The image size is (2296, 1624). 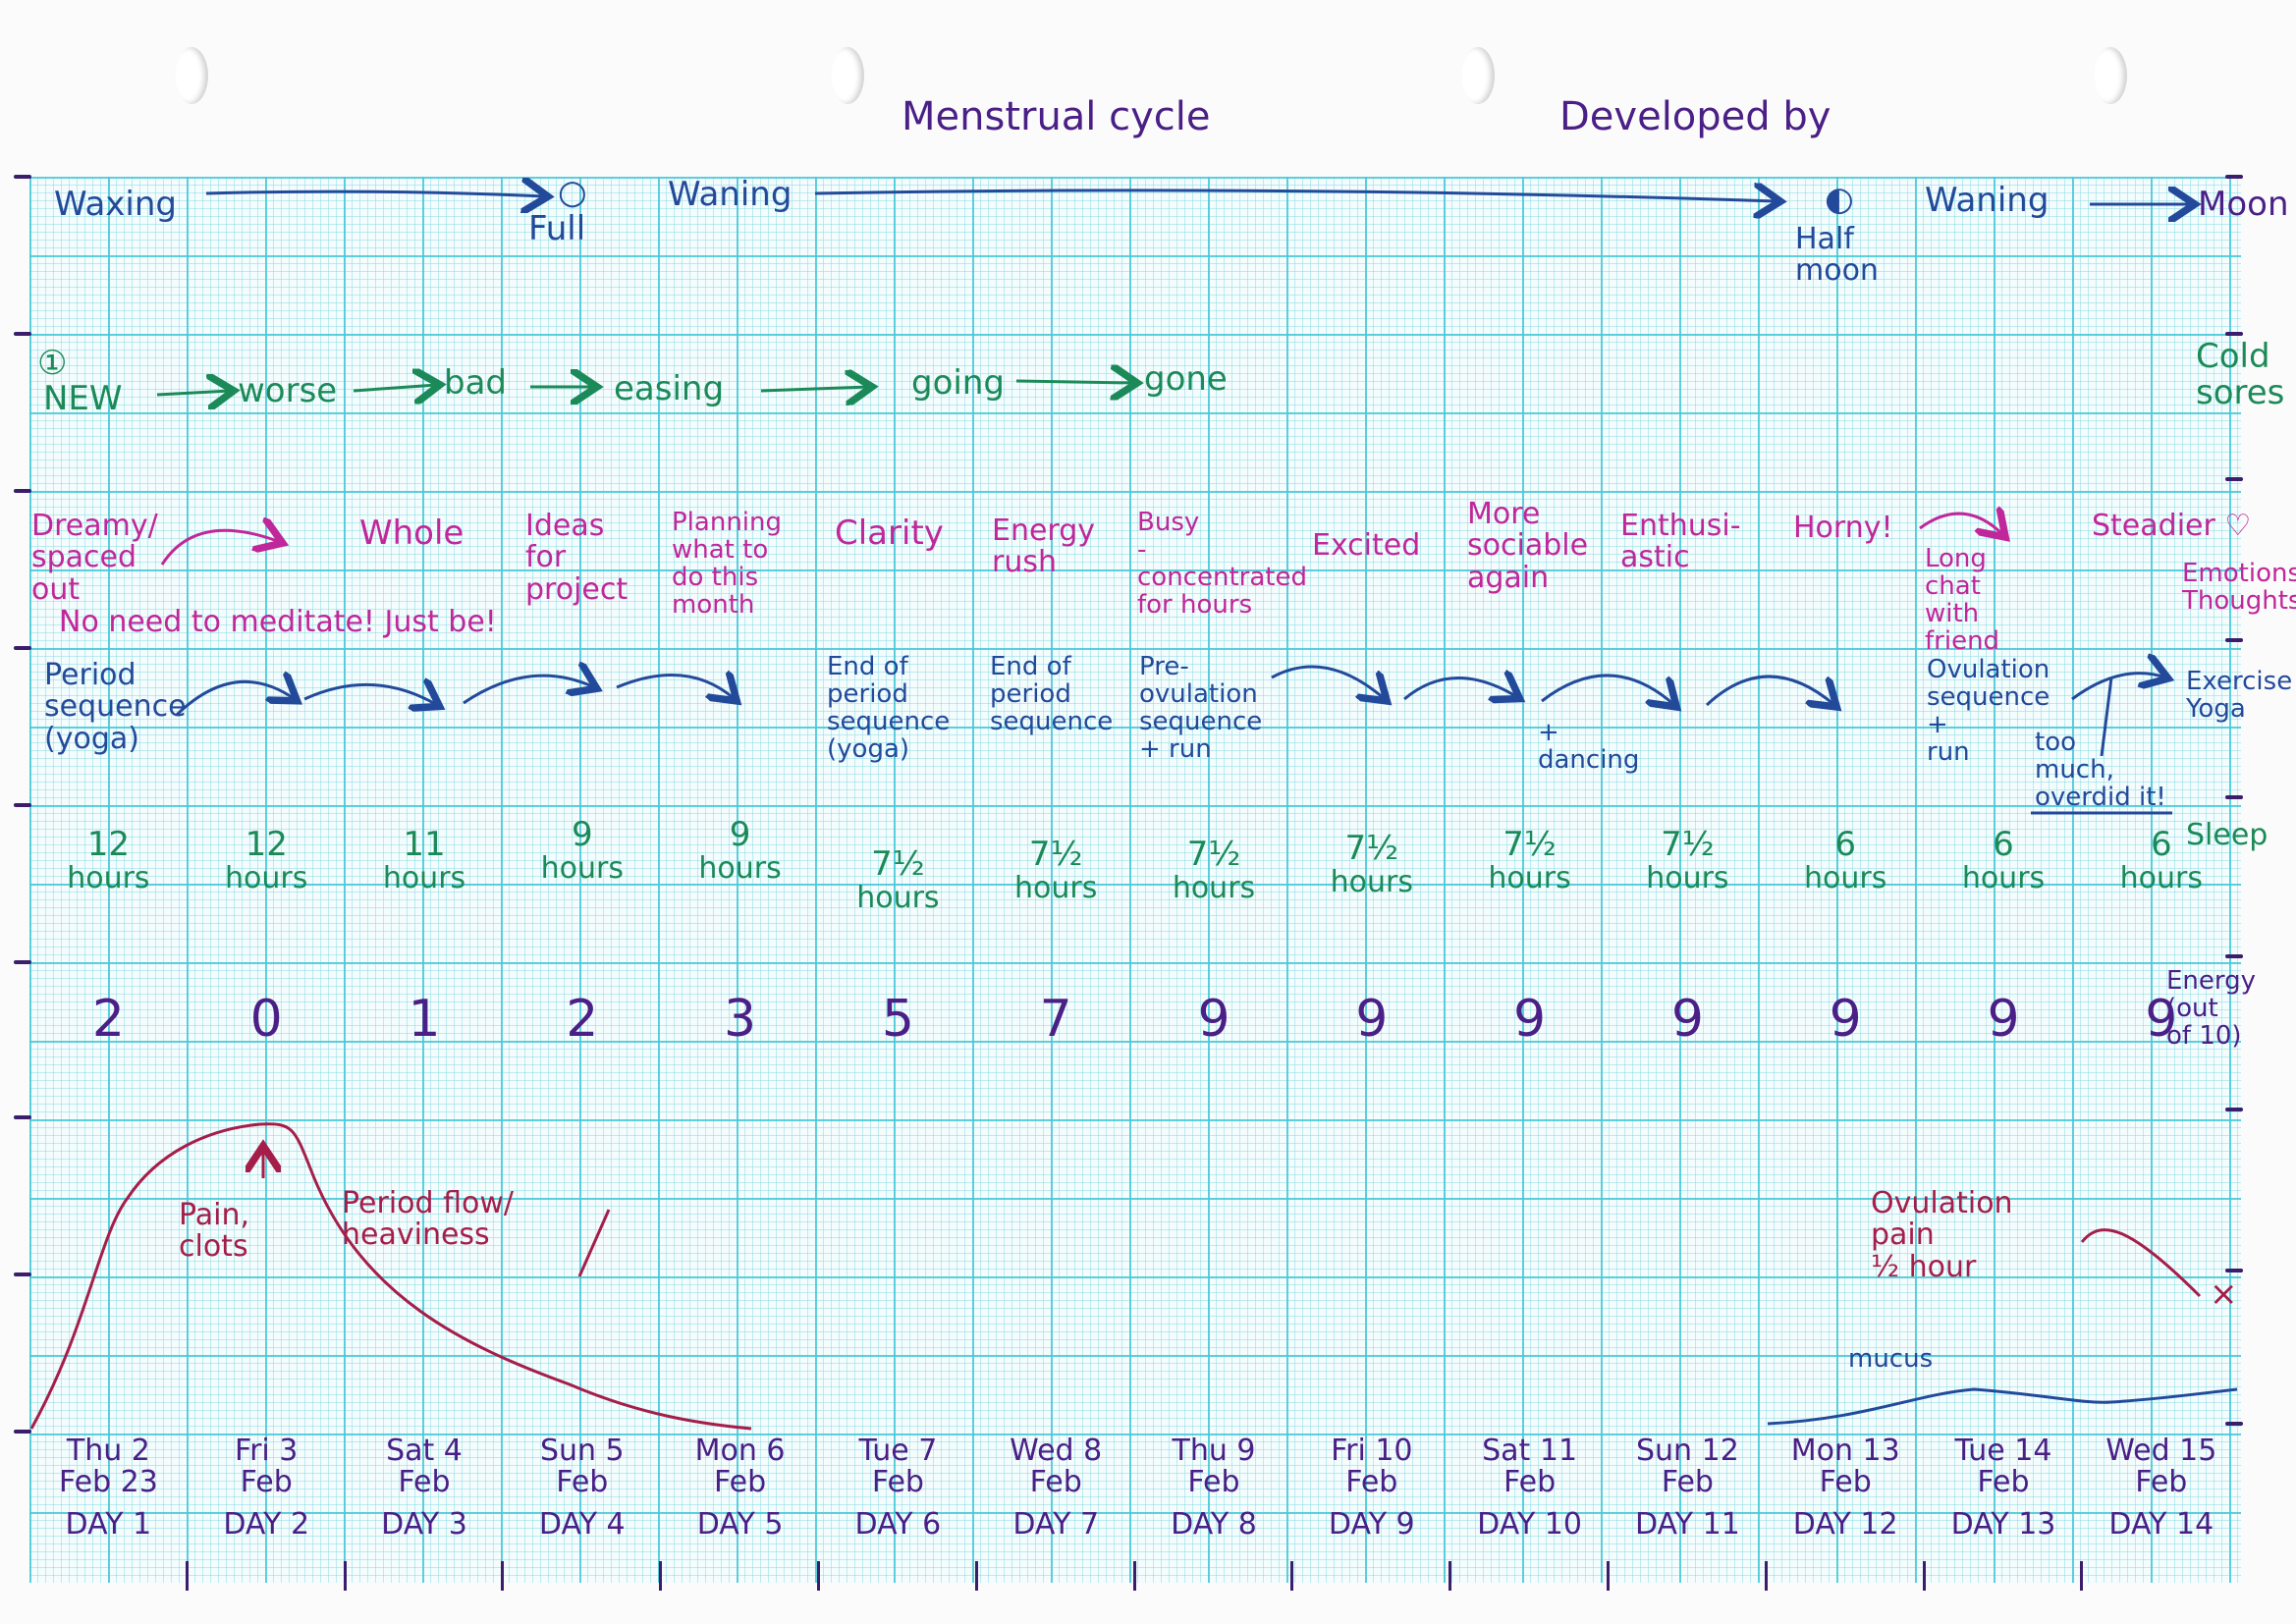 What do you see at coordinates (1987, 200) in the screenshot?
I see `moon-waning-2: Waning` at bounding box center [1987, 200].